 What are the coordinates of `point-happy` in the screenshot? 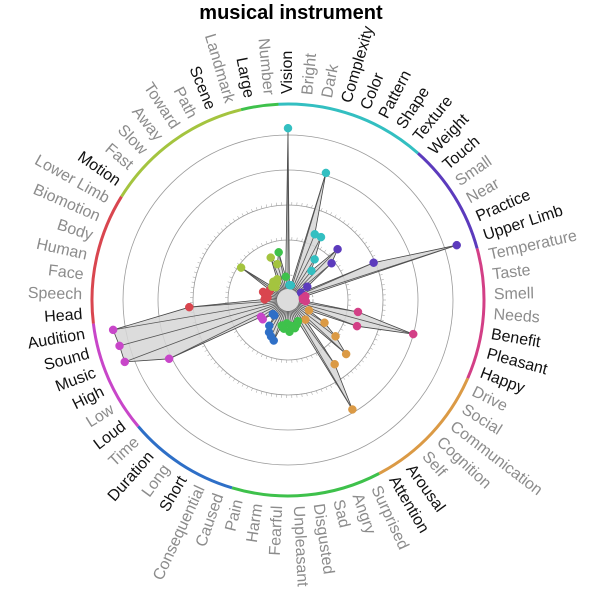 It's located at (357, 326).